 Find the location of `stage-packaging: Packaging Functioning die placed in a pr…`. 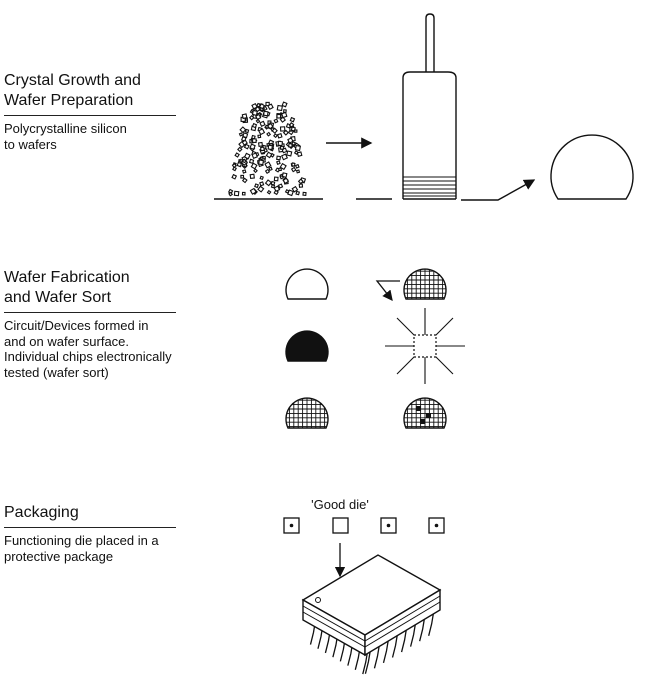

stage-packaging: Packaging Functioning die placed in a pr… is located at coordinates (90, 533).